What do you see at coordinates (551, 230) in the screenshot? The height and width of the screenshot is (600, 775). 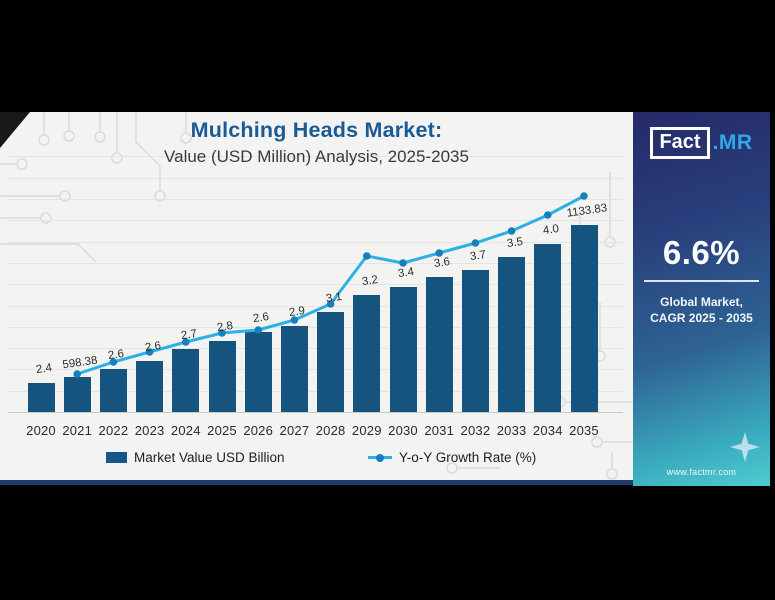 I see `value-label-2034: 4.0` at bounding box center [551, 230].